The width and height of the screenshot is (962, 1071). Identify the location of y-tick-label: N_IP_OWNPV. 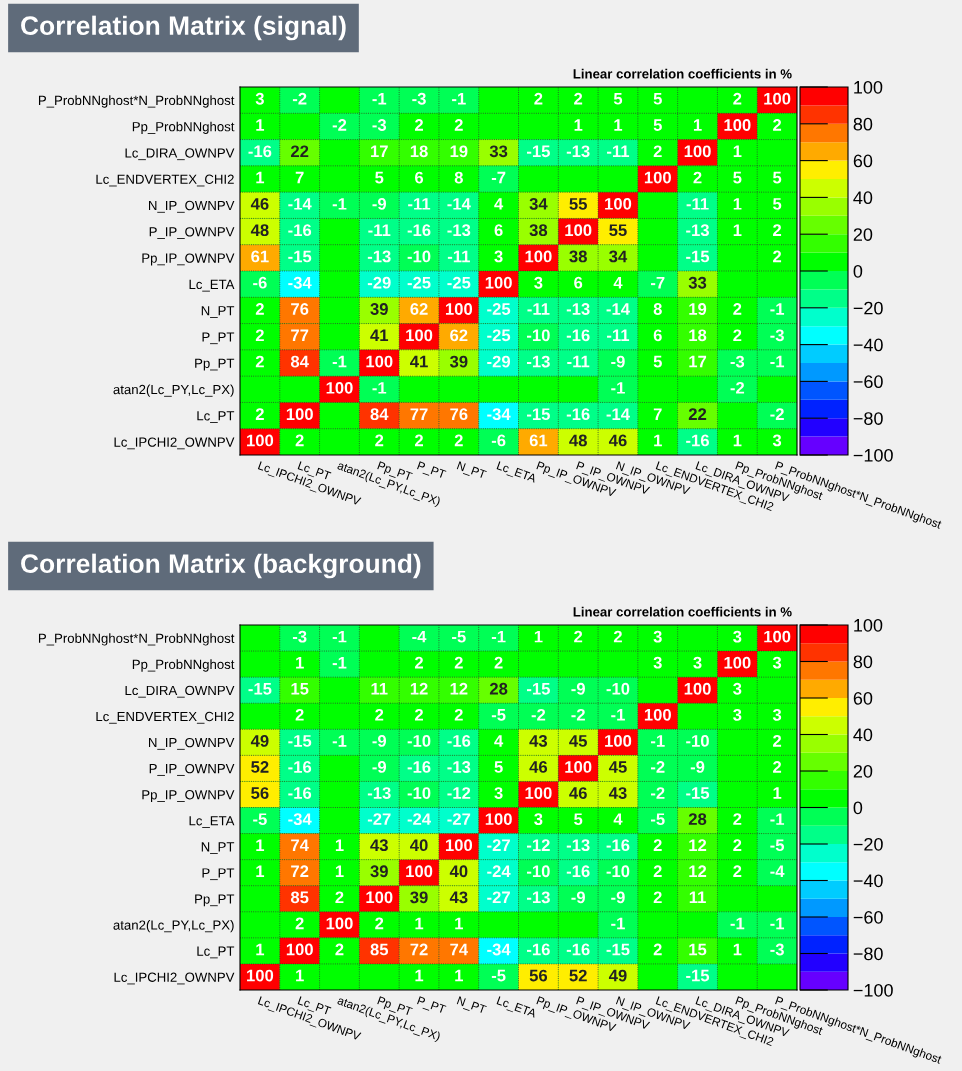
(192, 743).